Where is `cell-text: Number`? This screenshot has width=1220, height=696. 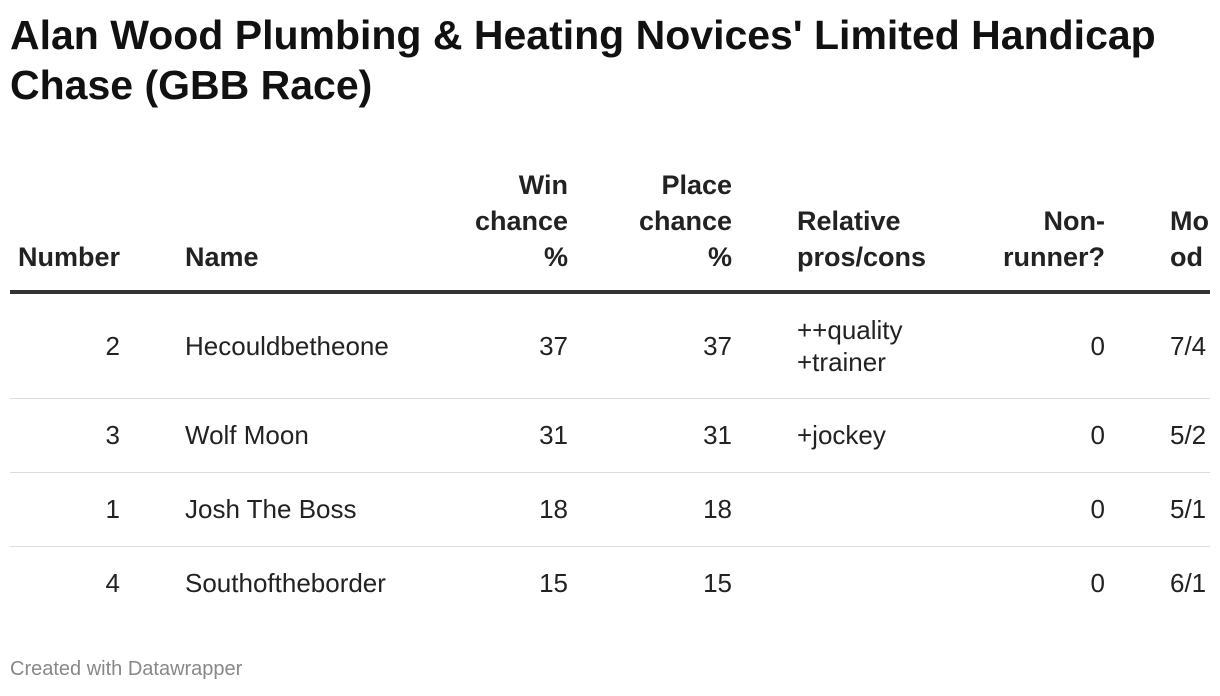 cell-text: Number is located at coordinates (68, 257).